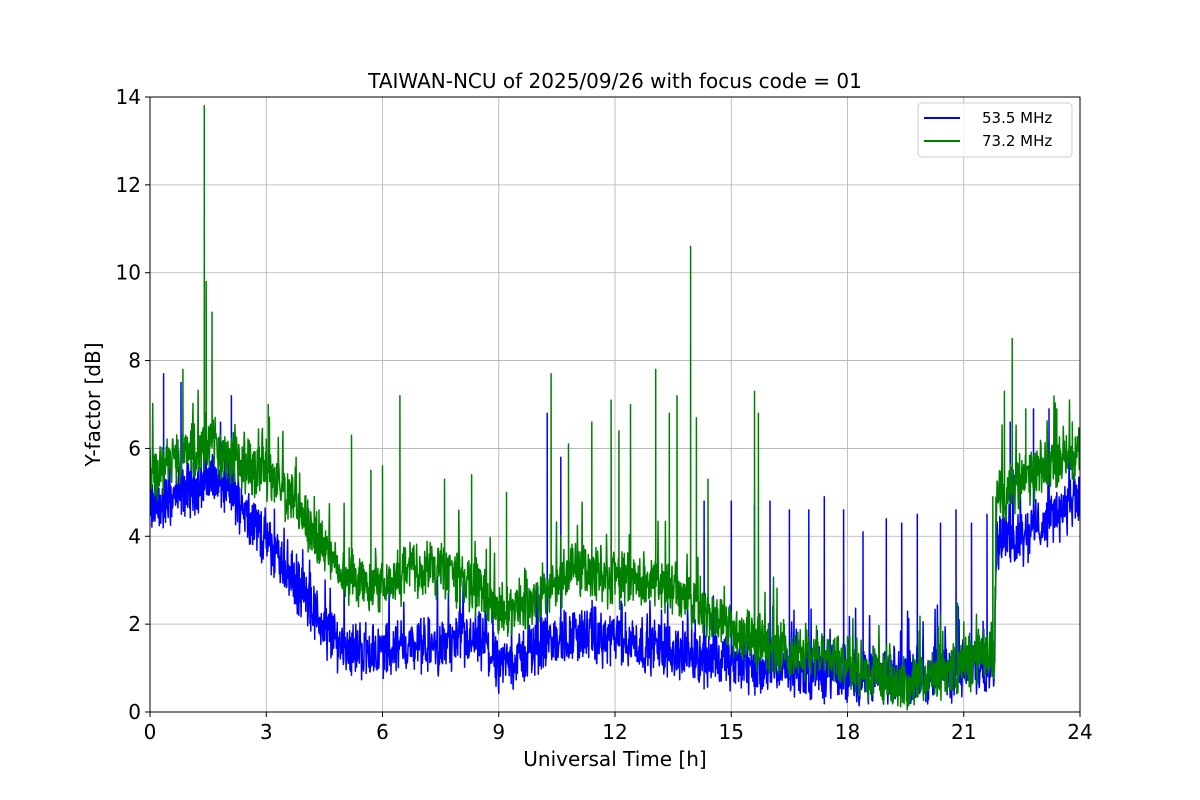 The width and height of the screenshot is (1200, 800). I want to click on y-axis-label: Y-factor [dB], so click(93, 404).